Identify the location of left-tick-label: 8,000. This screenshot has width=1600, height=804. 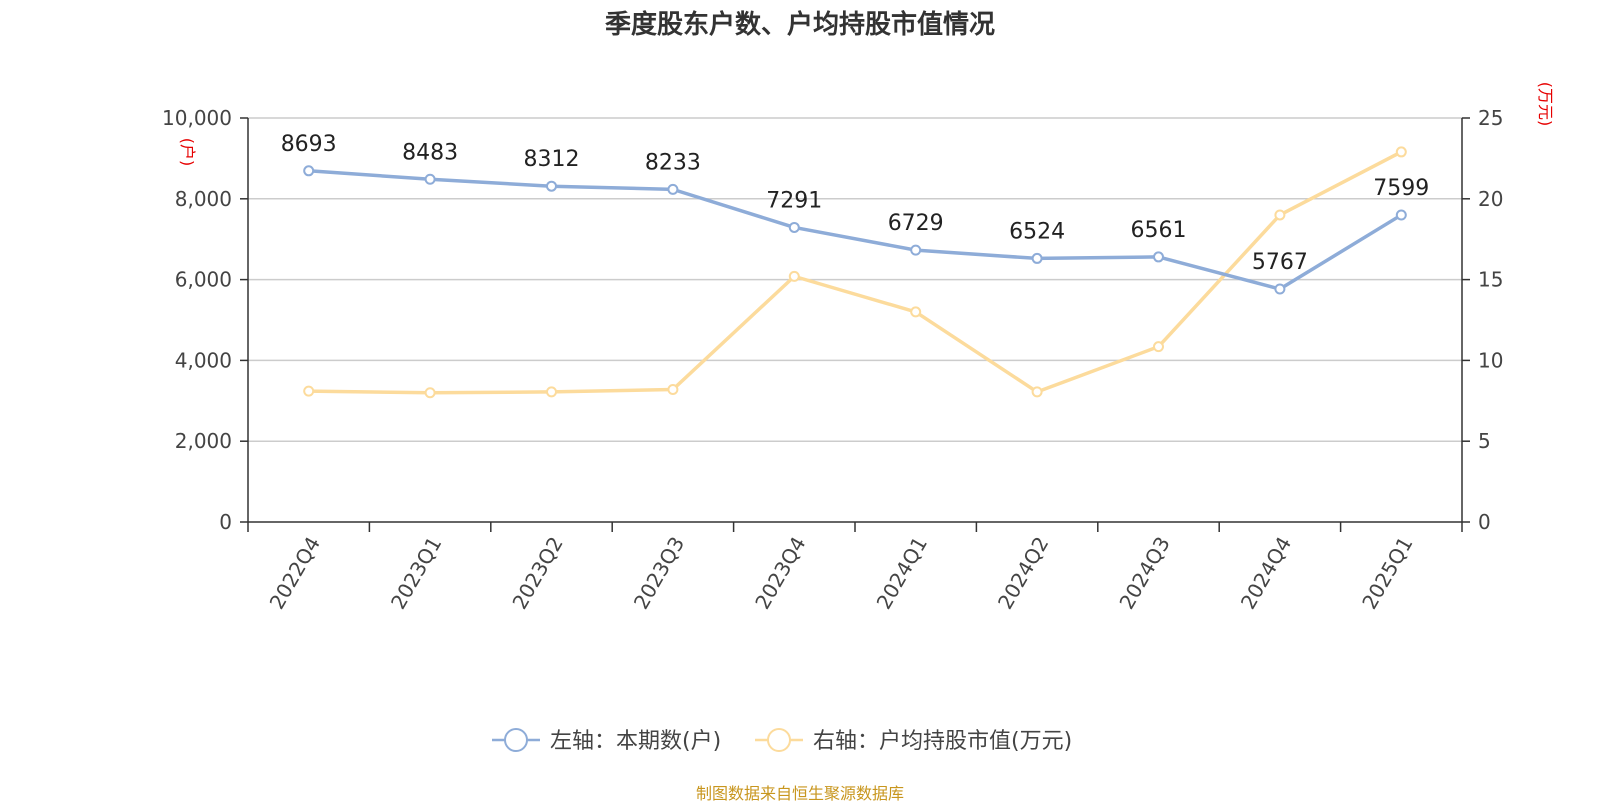
(203, 199).